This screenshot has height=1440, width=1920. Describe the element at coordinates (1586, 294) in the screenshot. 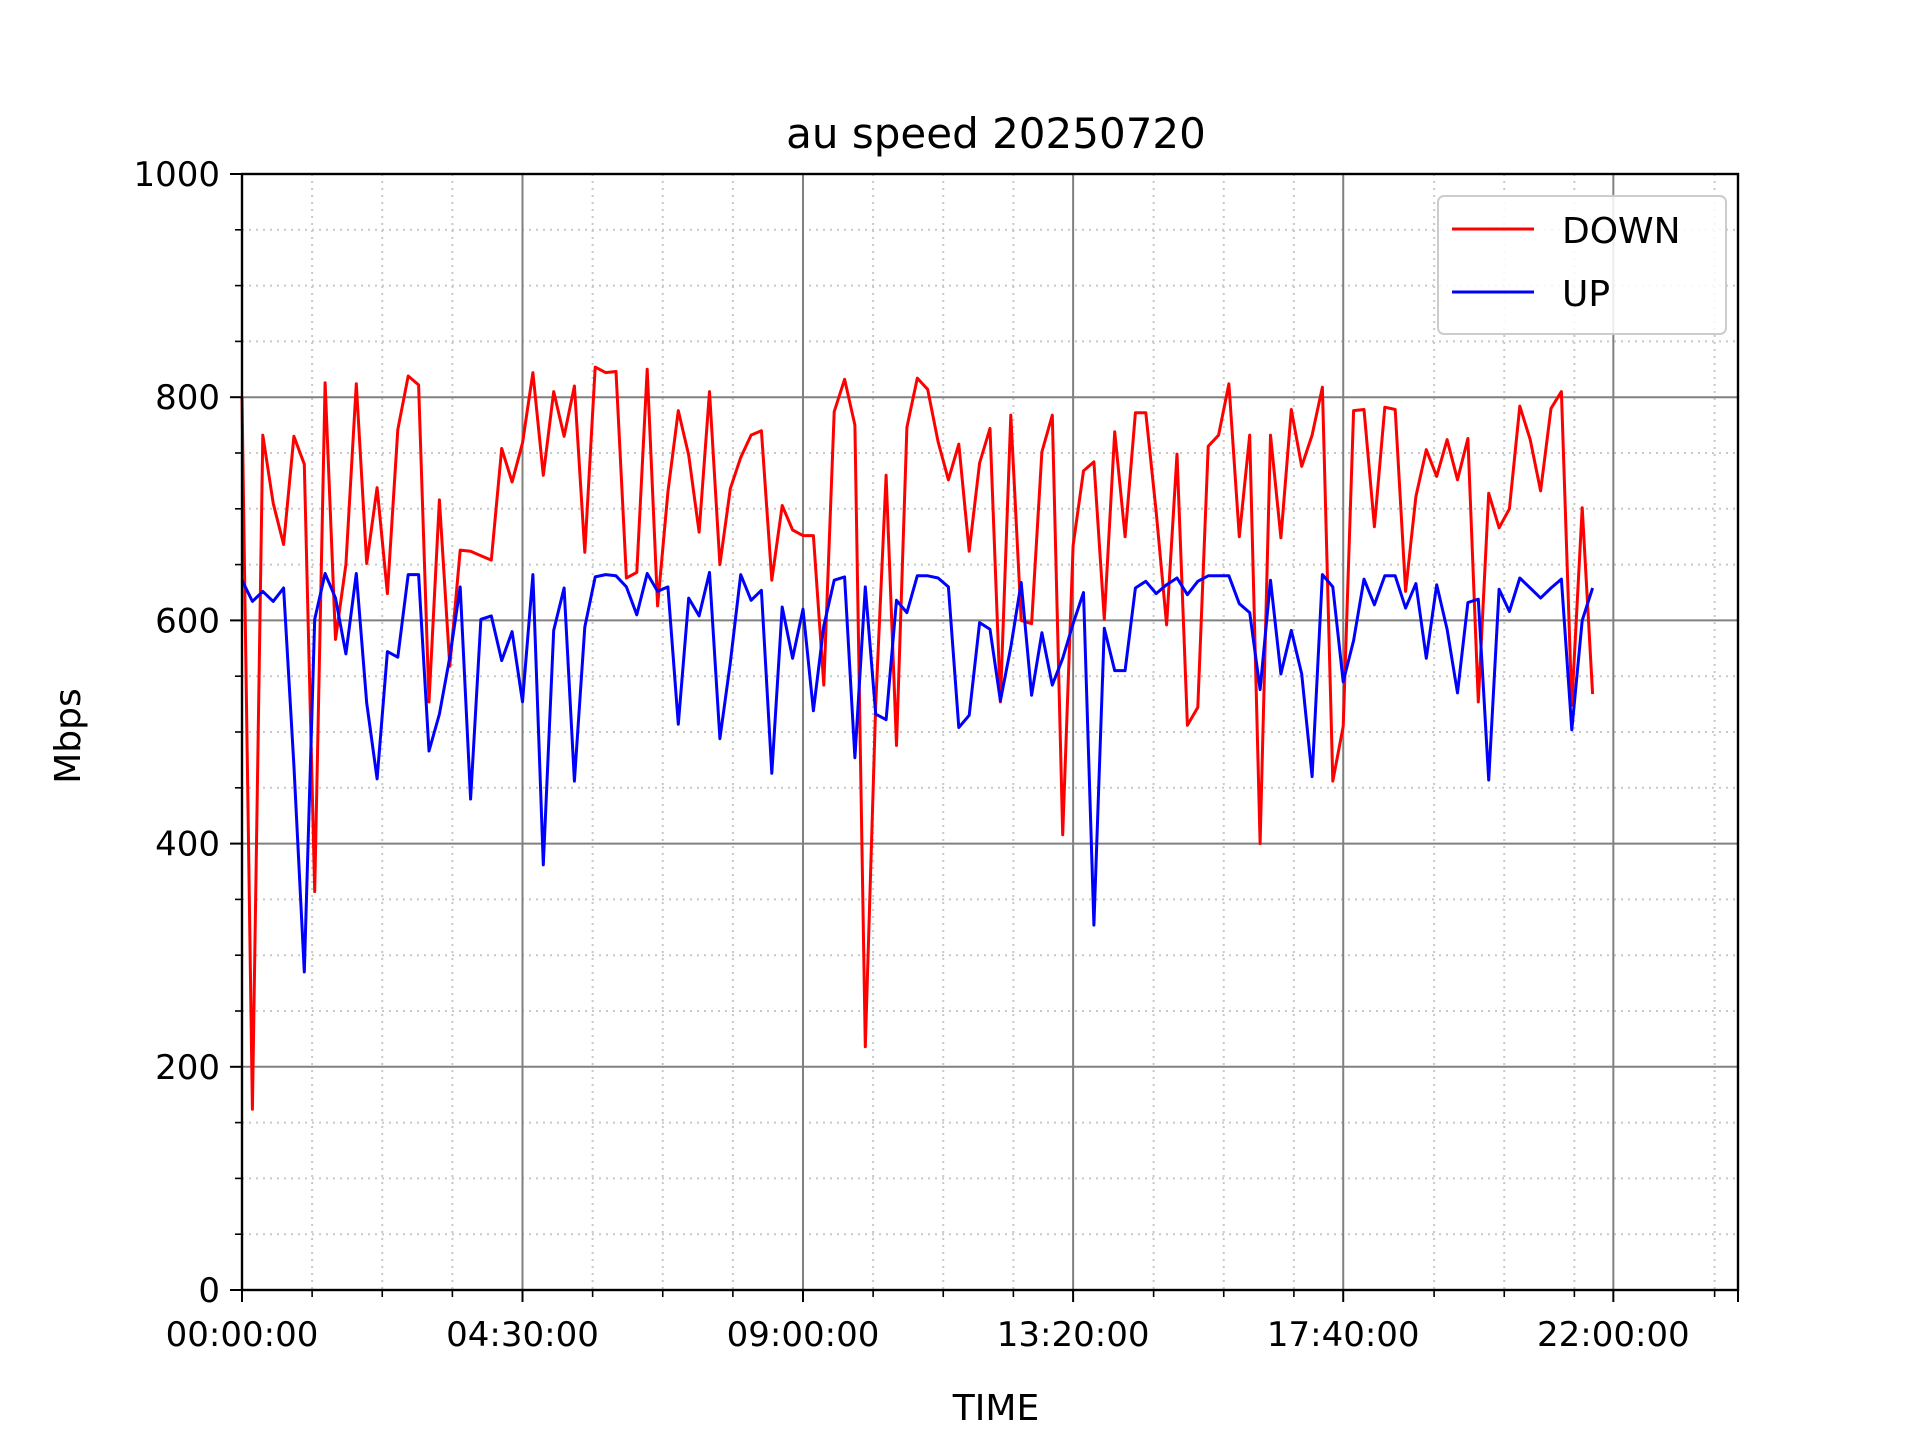

I see `legend-label-up: UP` at that location.